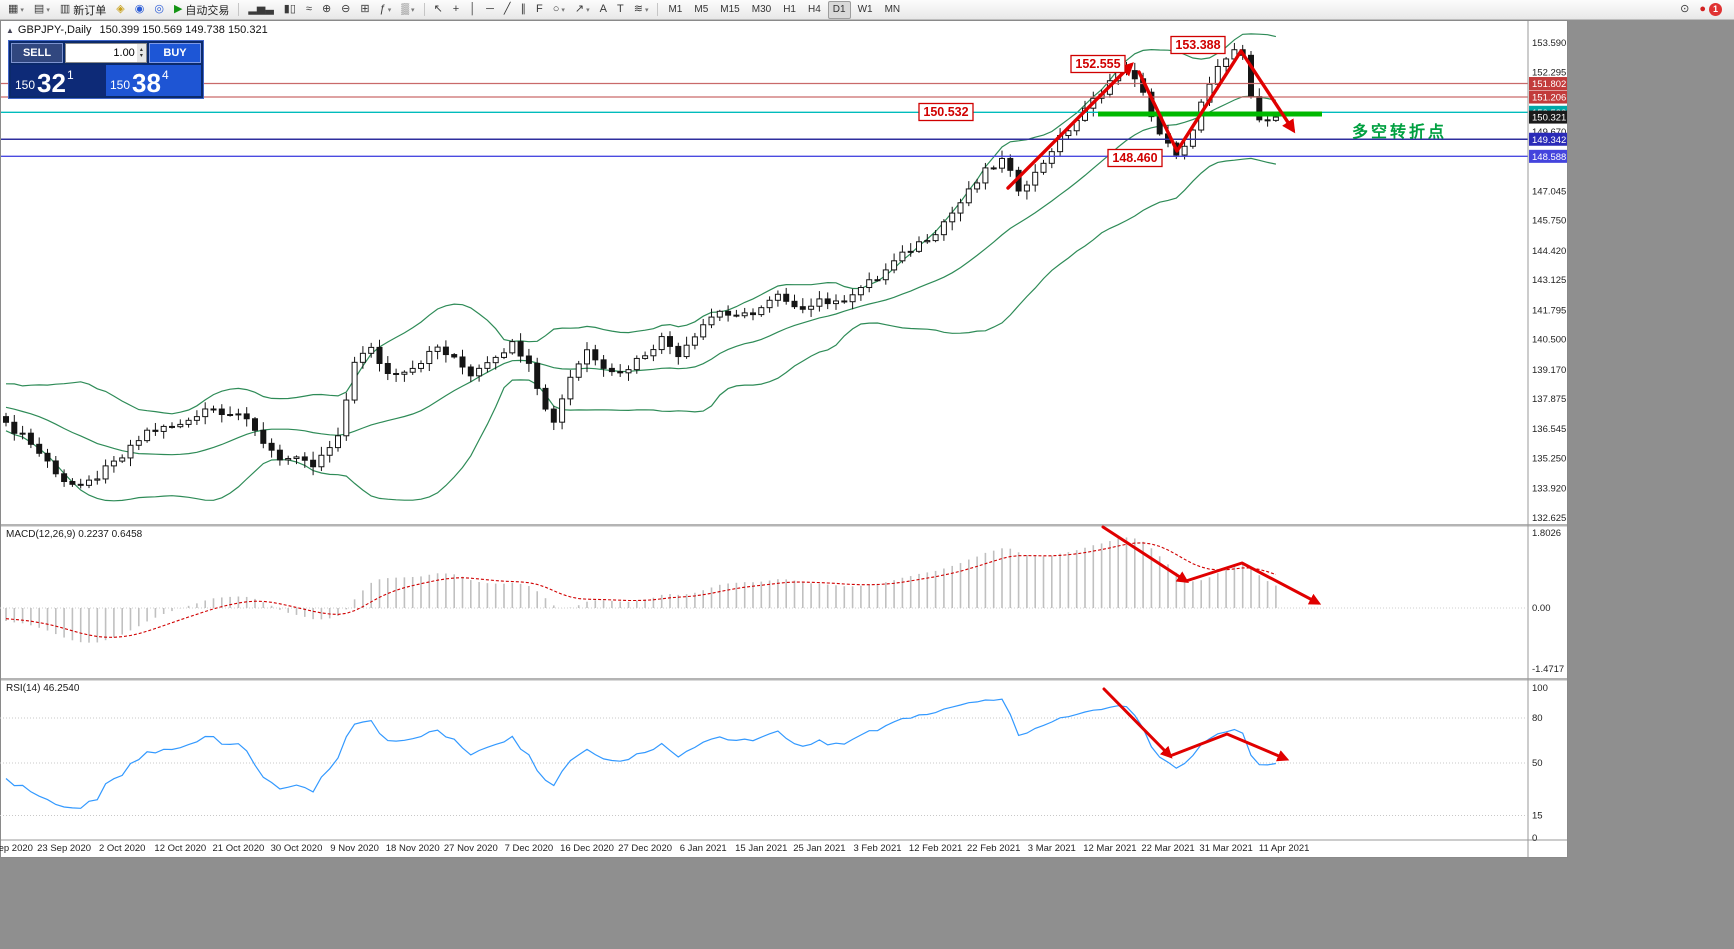 Image resolution: width=1734 pixels, height=949 pixels. What do you see at coordinates (260, 10) in the screenshot?
I see `bar-chart-button: ▂▅▃` at bounding box center [260, 10].